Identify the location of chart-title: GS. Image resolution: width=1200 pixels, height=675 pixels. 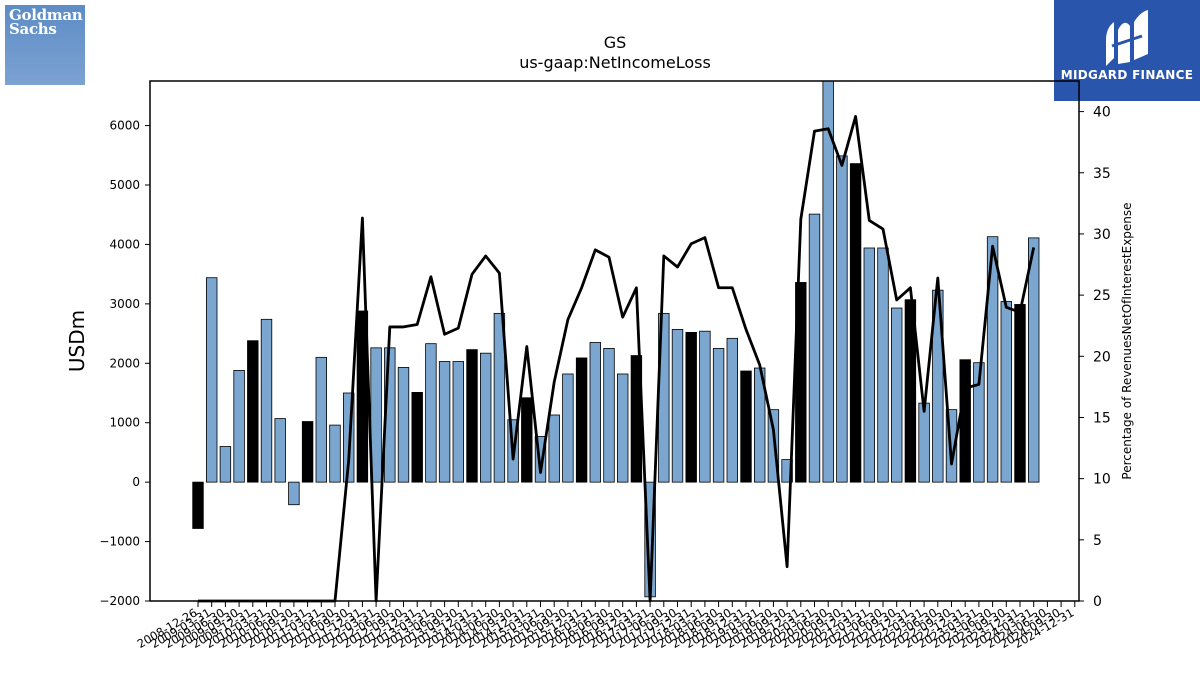
(615, 42).